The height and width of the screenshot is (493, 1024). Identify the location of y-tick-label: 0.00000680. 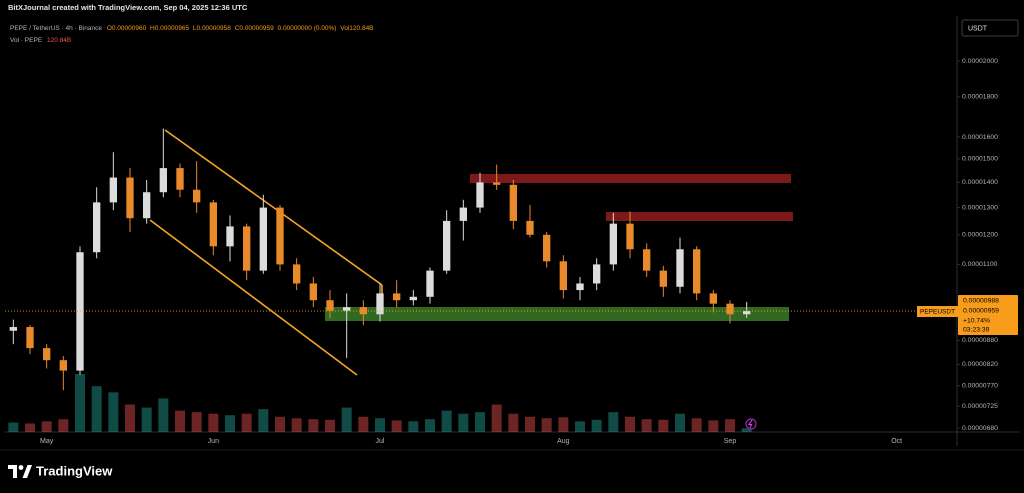
(980, 428).